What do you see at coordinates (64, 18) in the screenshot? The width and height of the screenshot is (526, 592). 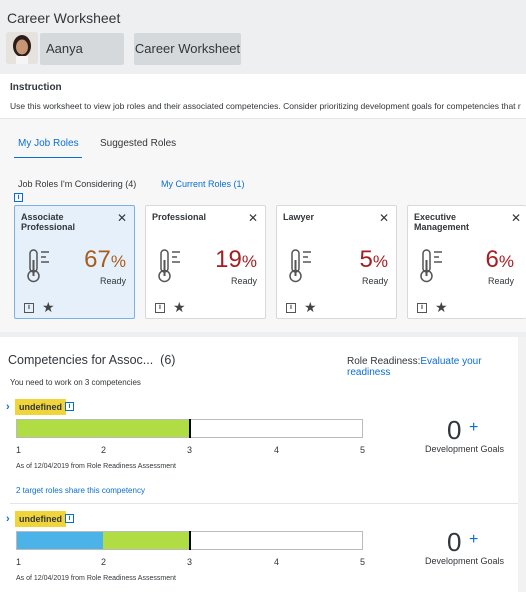 I see `app-title: Career Worksheet` at bounding box center [64, 18].